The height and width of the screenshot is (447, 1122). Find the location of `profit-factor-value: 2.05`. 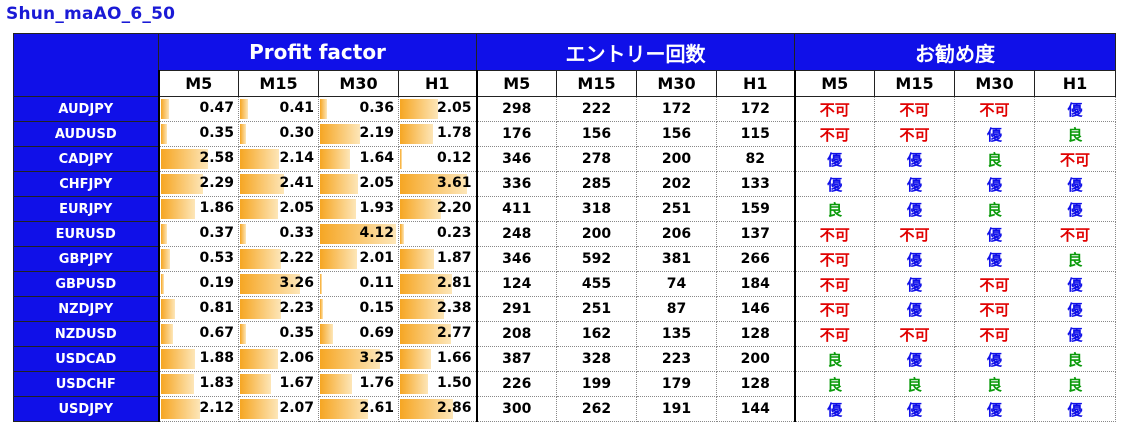

profit-factor-value: 2.05 is located at coordinates (296, 208).